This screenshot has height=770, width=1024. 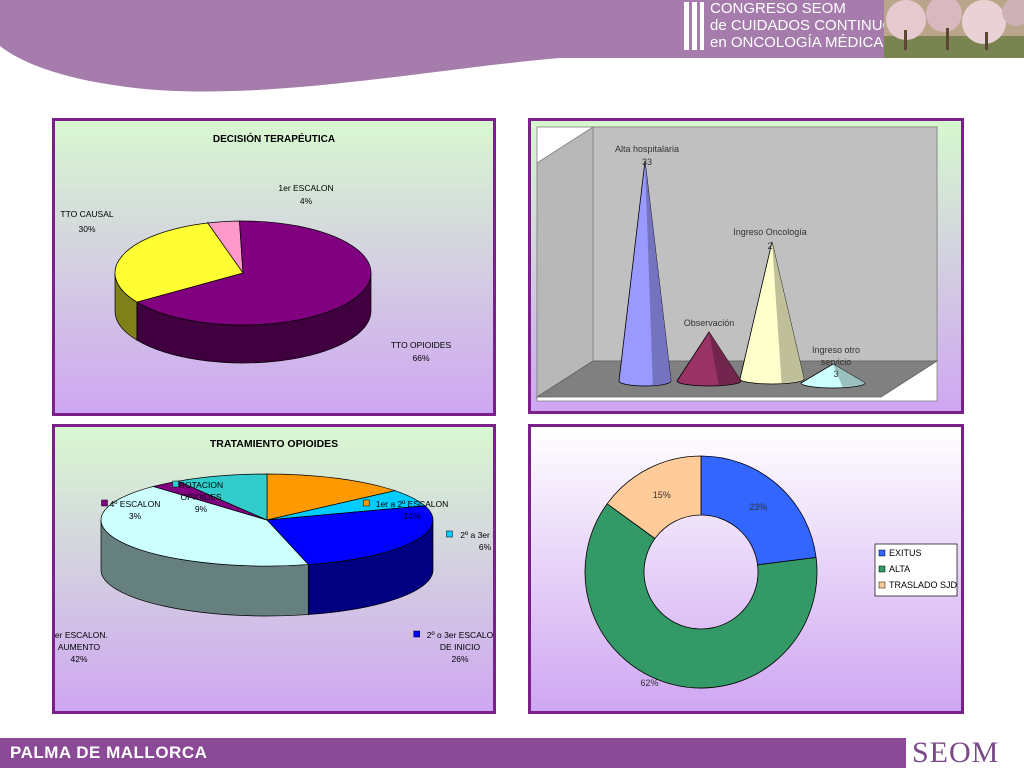 I want to click on cone-value: 2, so click(x=769, y=246).